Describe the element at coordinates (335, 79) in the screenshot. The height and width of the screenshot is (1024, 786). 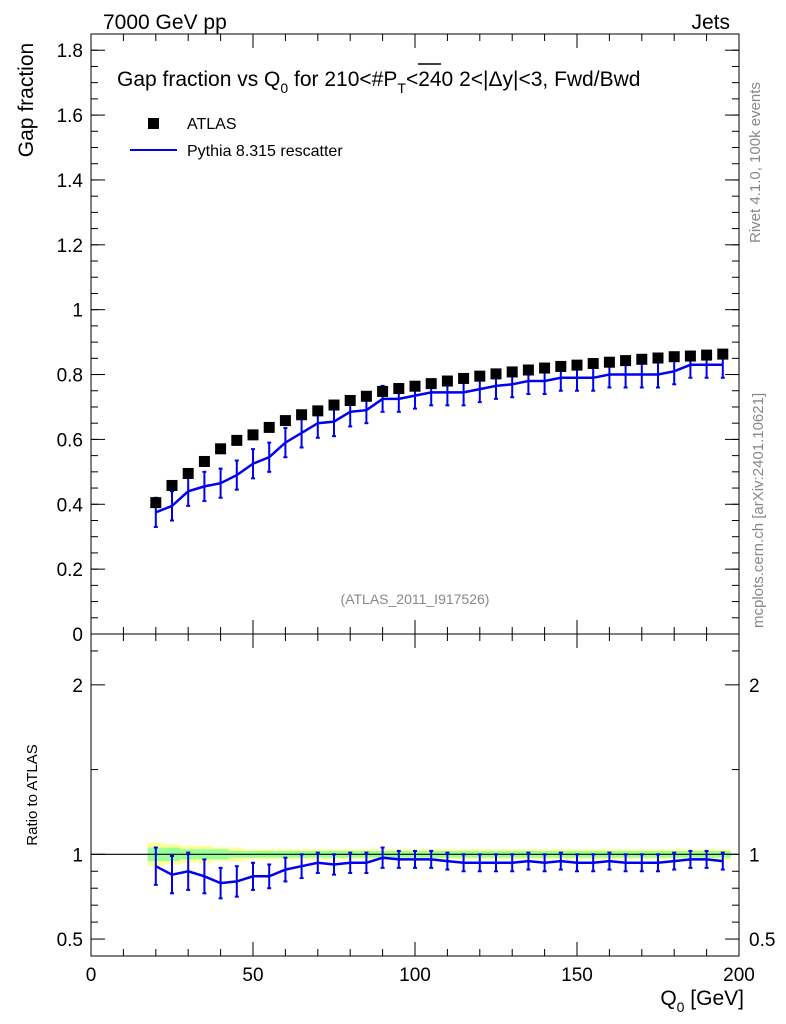
I see `title-part-b: for 210<#` at that location.